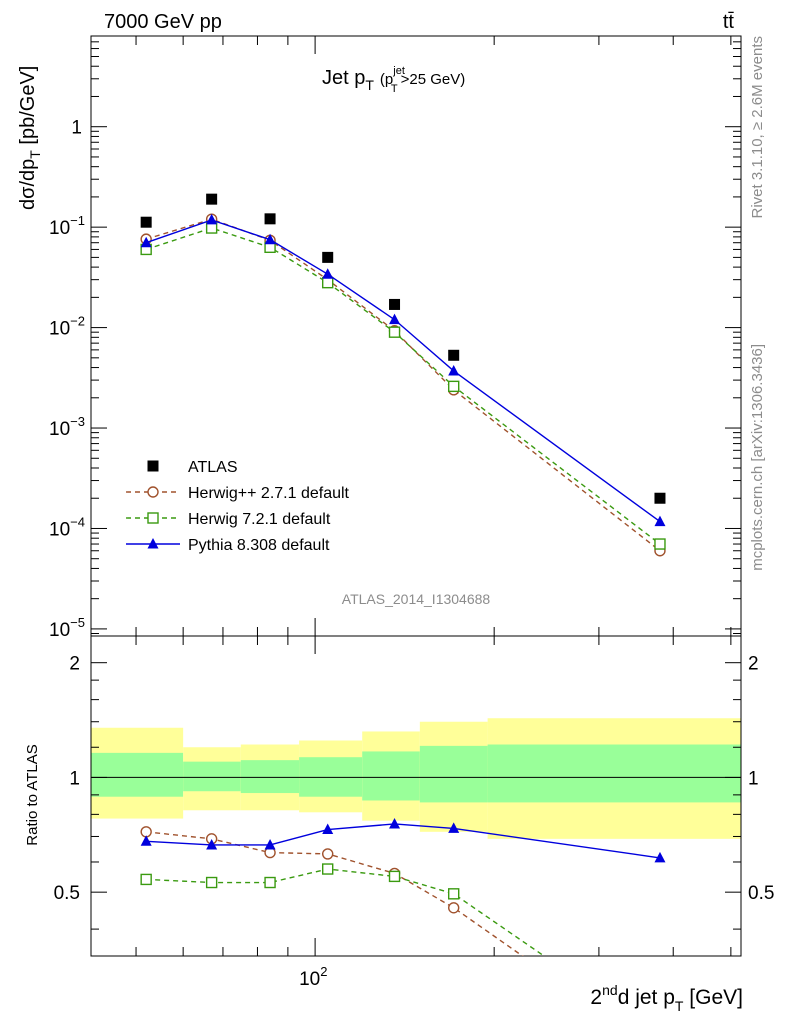  I want to click on header-right: tt̄, so click(729, 22).